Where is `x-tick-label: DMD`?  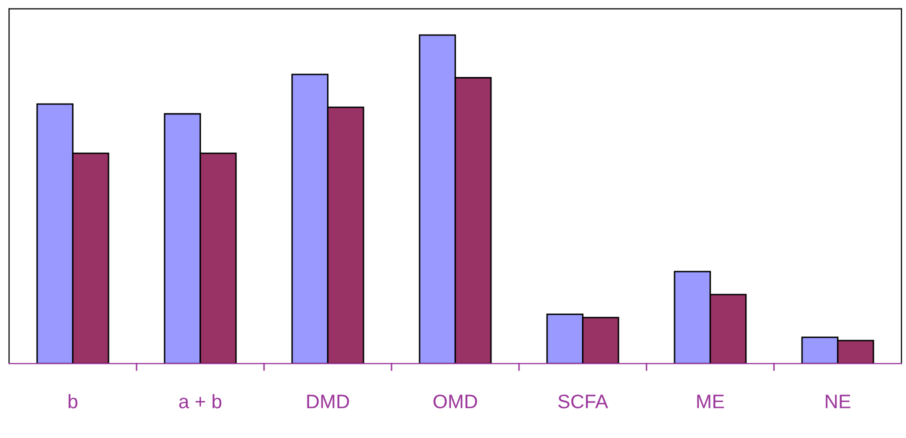 x-tick-label: DMD is located at coordinates (328, 401).